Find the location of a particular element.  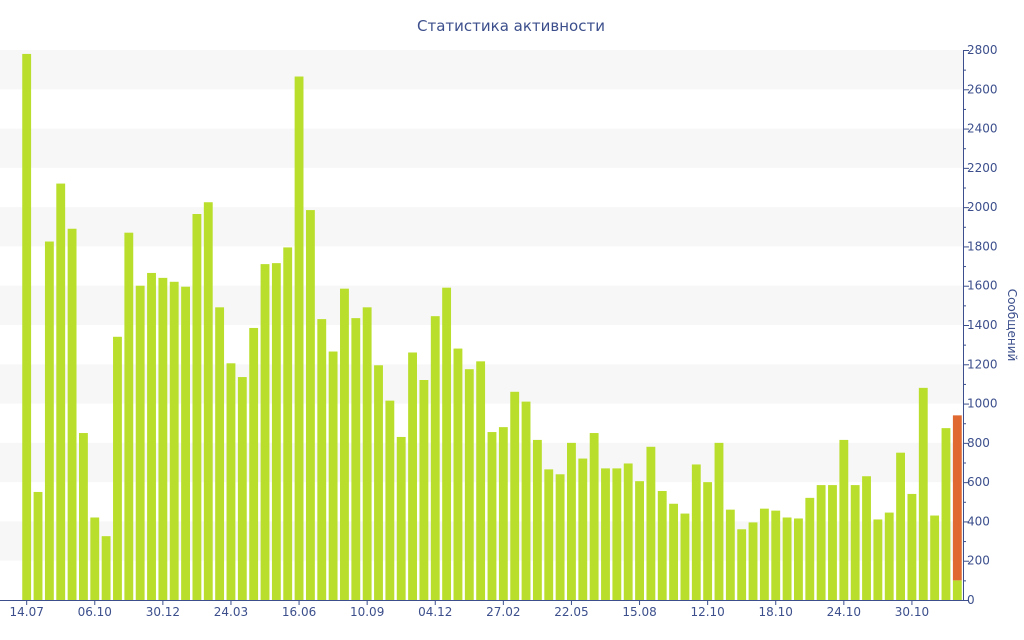

x-tick-label: 22.05 is located at coordinates (571, 612).